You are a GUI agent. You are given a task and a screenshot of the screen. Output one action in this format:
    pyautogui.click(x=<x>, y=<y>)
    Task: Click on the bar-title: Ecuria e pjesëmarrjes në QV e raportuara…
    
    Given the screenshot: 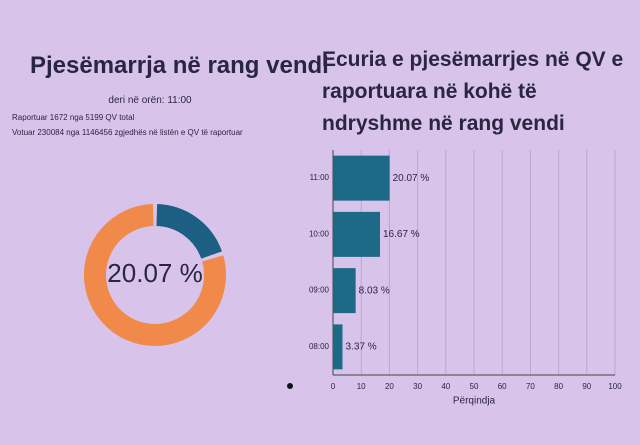 What is the action you would take?
    pyautogui.click(x=473, y=91)
    